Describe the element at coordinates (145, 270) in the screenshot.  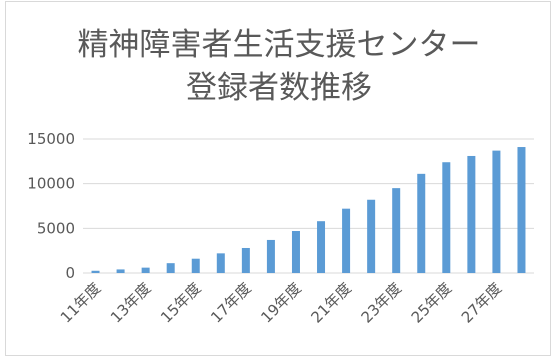
I see `bar-13年度` at that location.